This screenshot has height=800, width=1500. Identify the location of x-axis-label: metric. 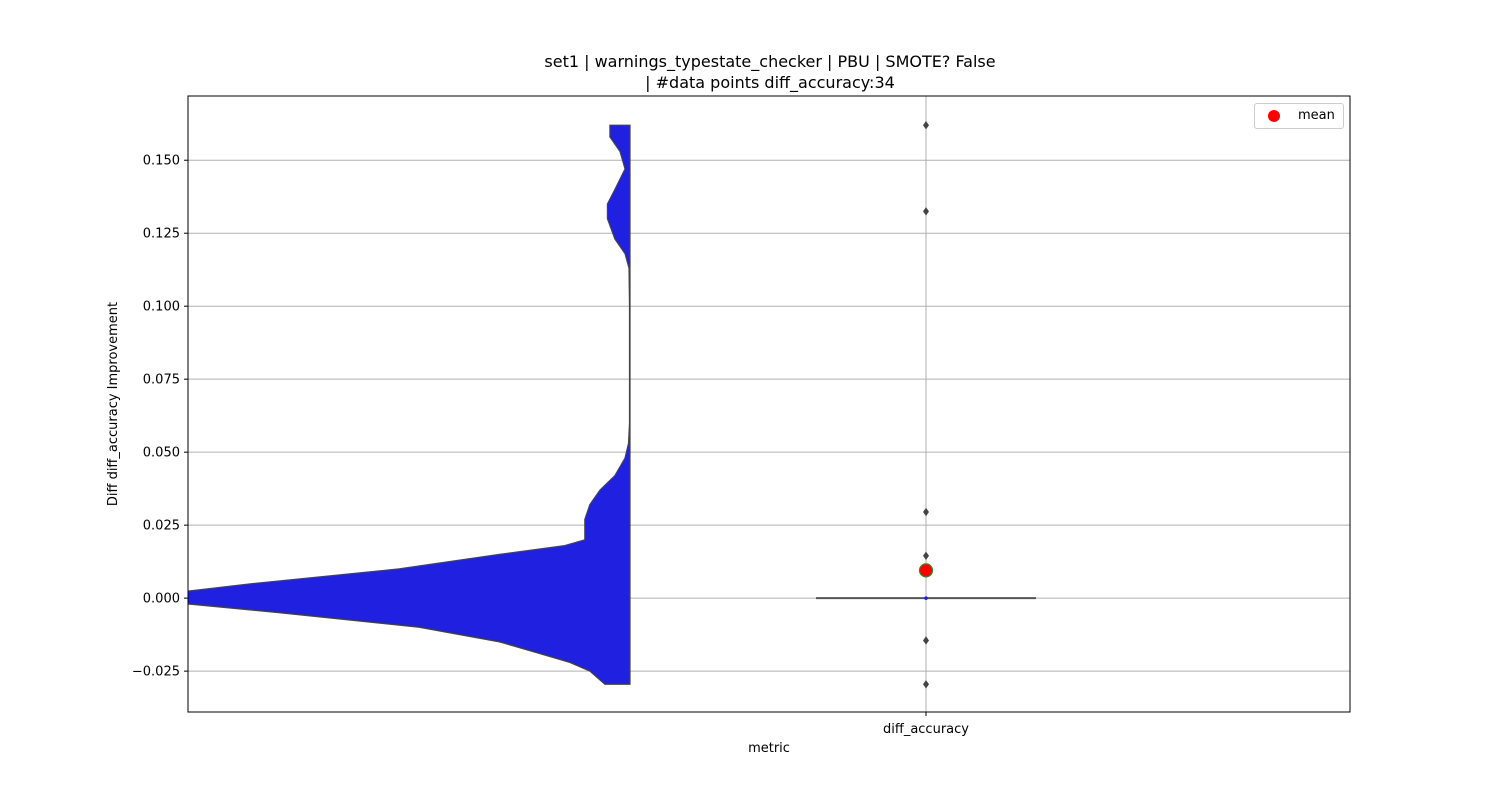
(769, 748).